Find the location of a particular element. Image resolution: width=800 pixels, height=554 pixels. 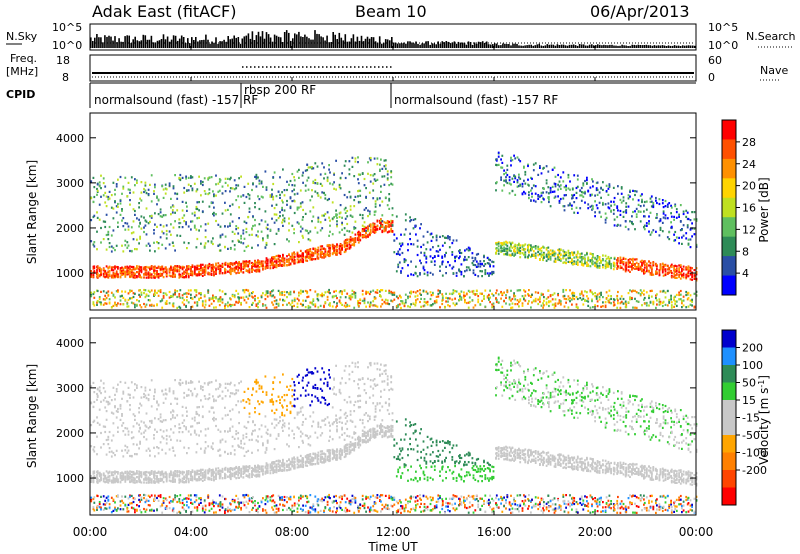

cpid-label: CPID is located at coordinates (20, 94).